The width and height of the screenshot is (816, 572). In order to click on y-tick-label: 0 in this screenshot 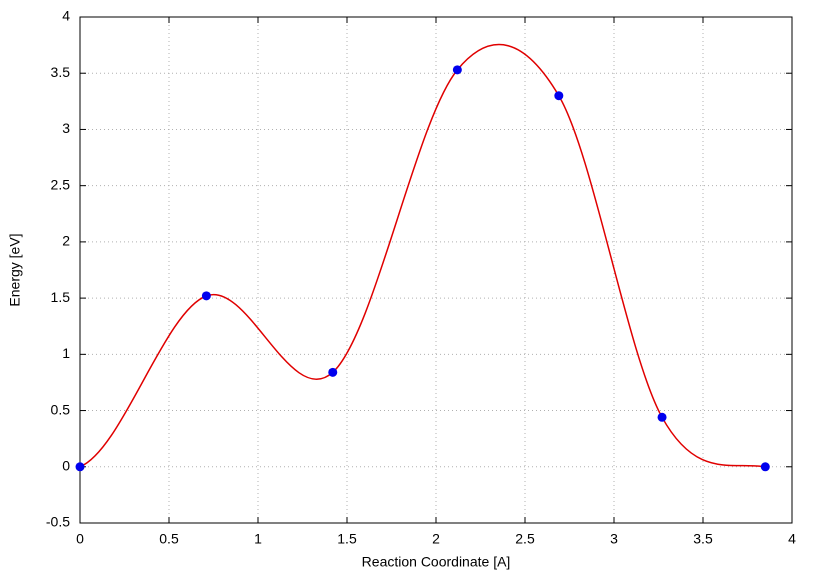, I will do `click(66, 465)`.